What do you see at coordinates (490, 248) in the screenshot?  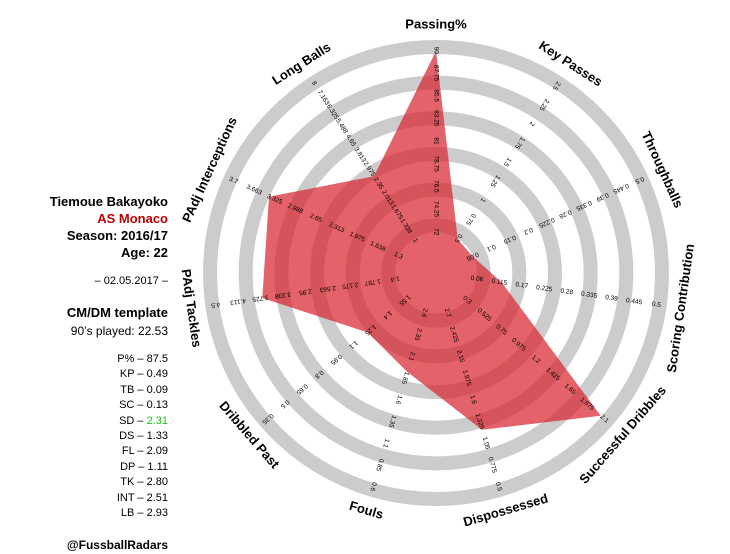 I see `axis-tick-label: 0.1` at bounding box center [490, 248].